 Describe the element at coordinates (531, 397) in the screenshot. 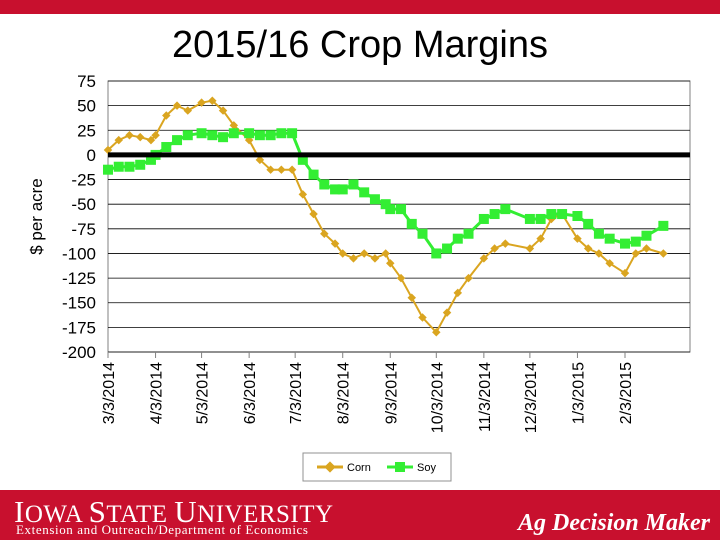

I see `x-tick-label: 12/3/2014` at that location.